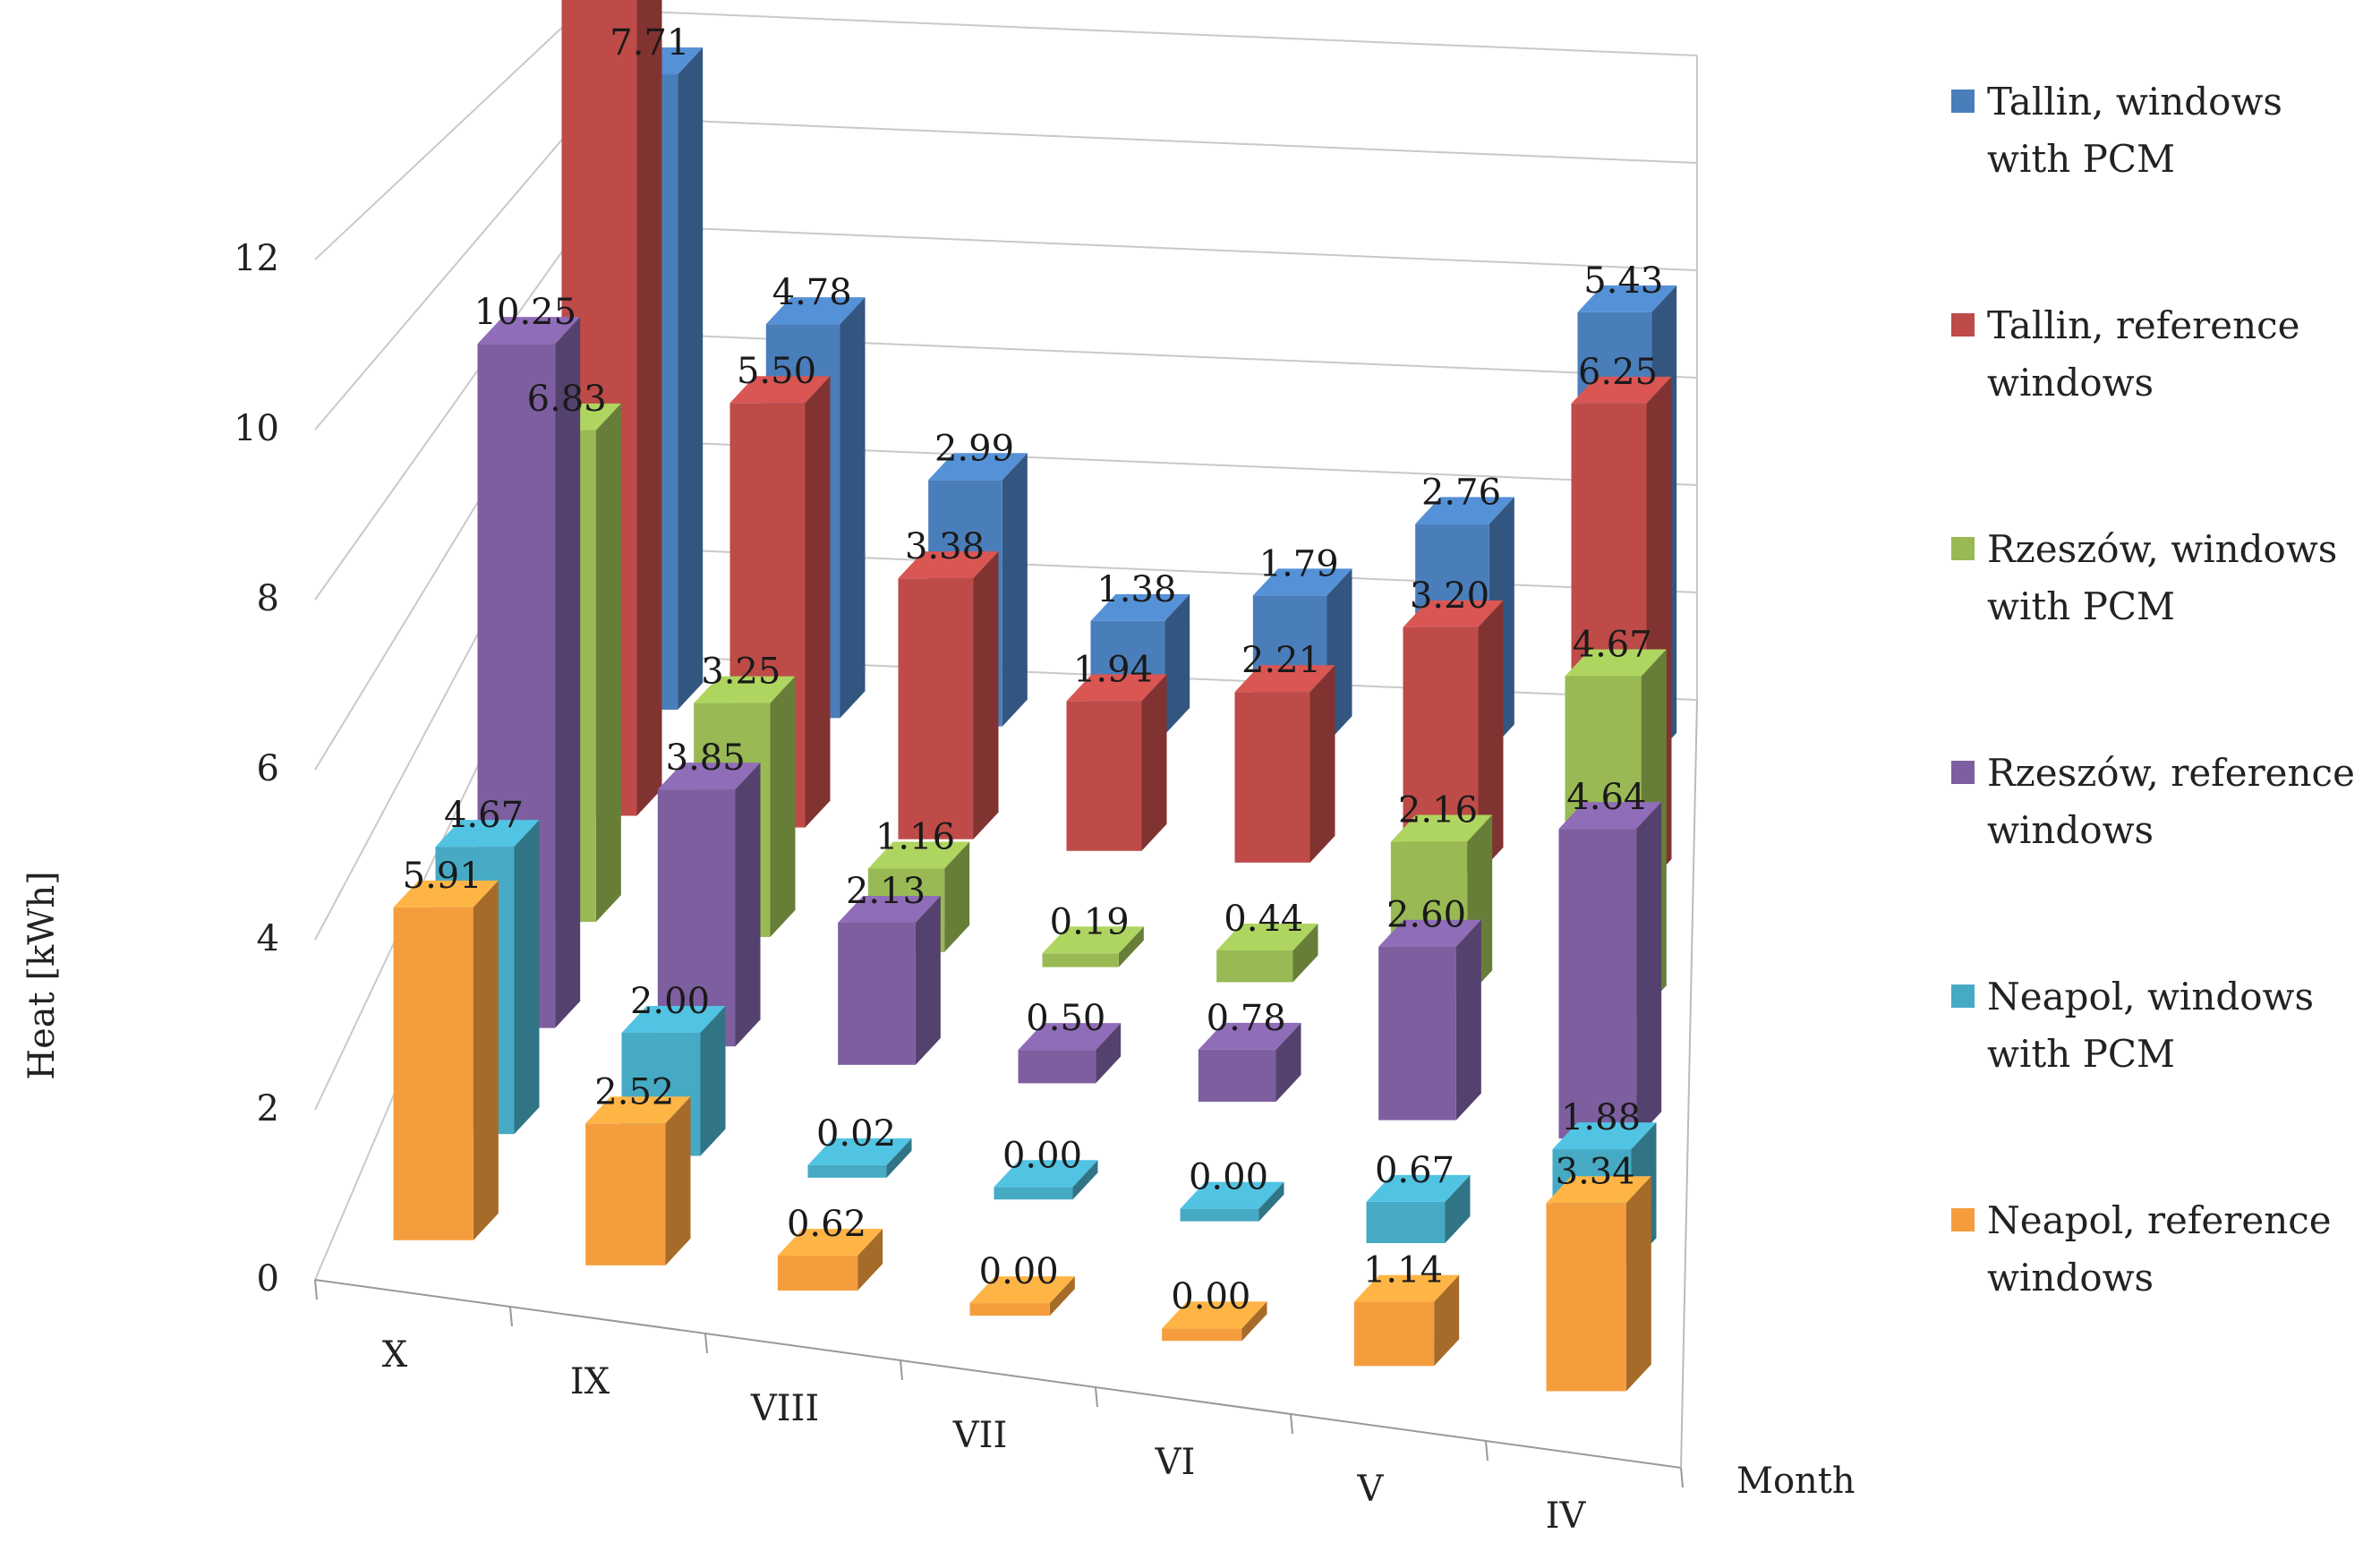  Describe the element at coordinates (1623, 281) in the screenshot. I see `data-label: 5.43` at that location.